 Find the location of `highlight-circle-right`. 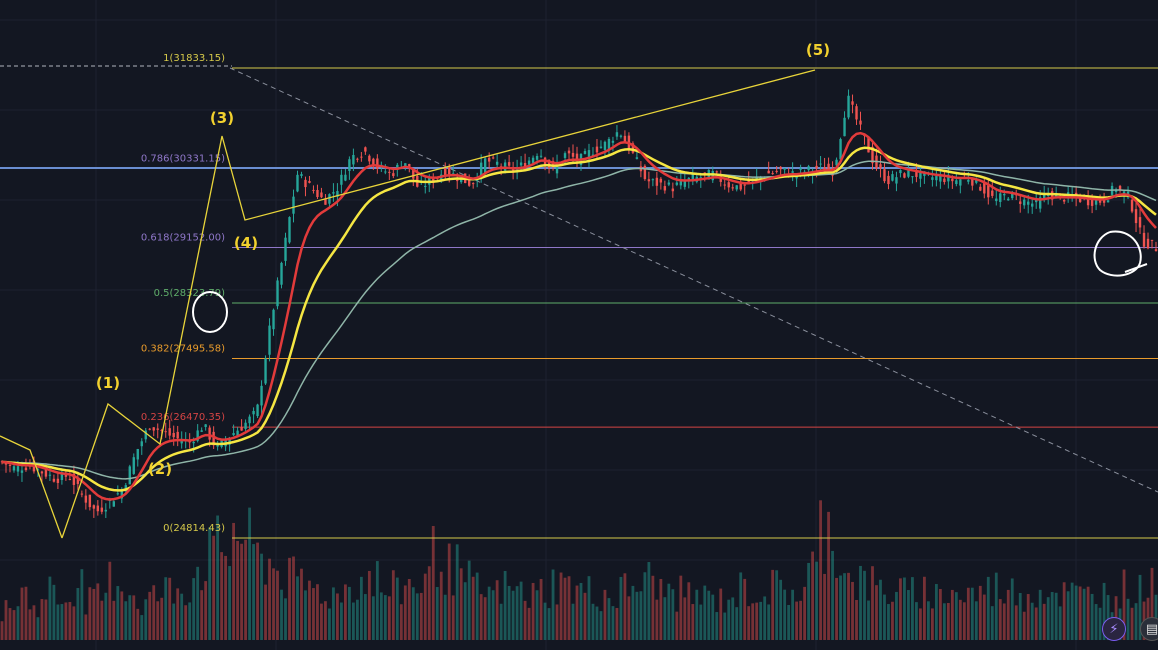

highlight-circle-right is located at coordinates (1120, 253).